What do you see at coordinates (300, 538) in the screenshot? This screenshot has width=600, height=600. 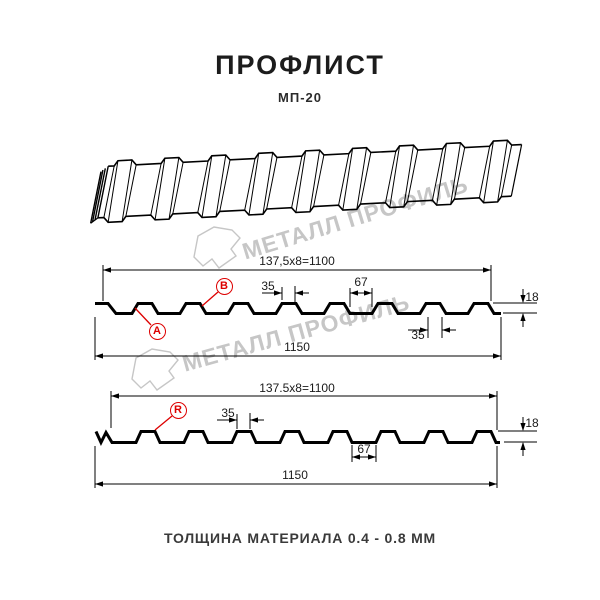 I see `material-thickness-note: ТОЛЩИНА МАТЕРИАЛА 0.4 - 0.8 ММ` at bounding box center [300, 538].